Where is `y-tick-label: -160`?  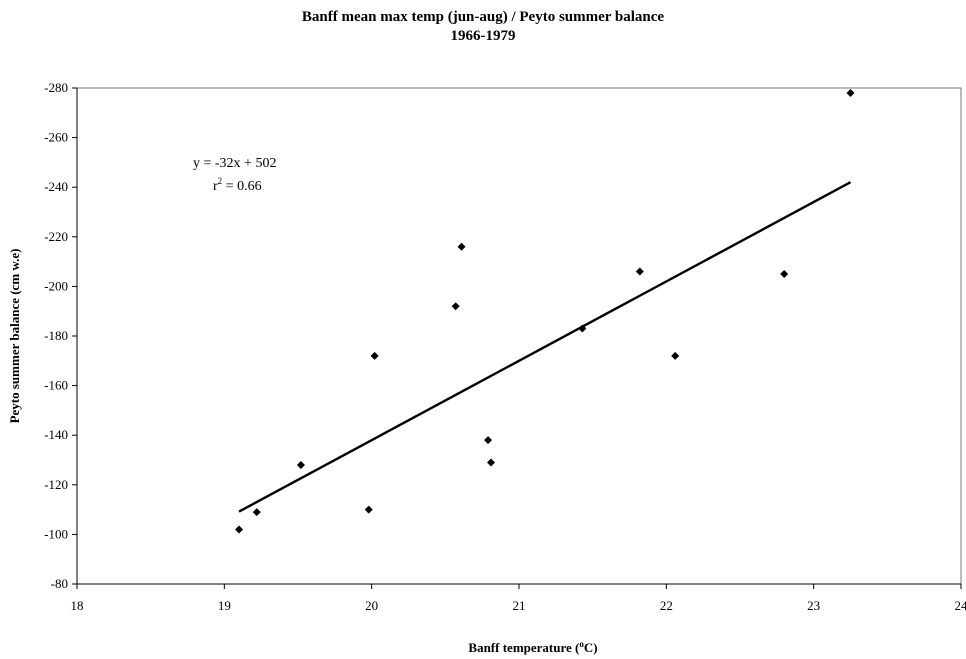
y-tick-label: -160 is located at coordinates (56, 385).